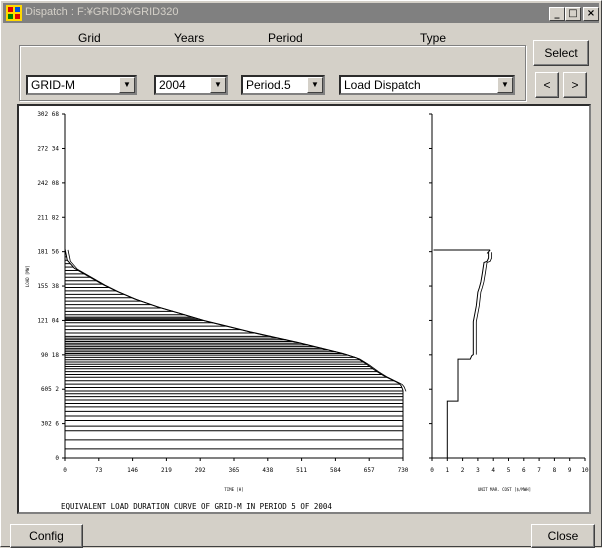  What do you see at coordinates (65, 470) in the screenshot?
I see `x-tick-label: 0` at bounding box center [65, 470].